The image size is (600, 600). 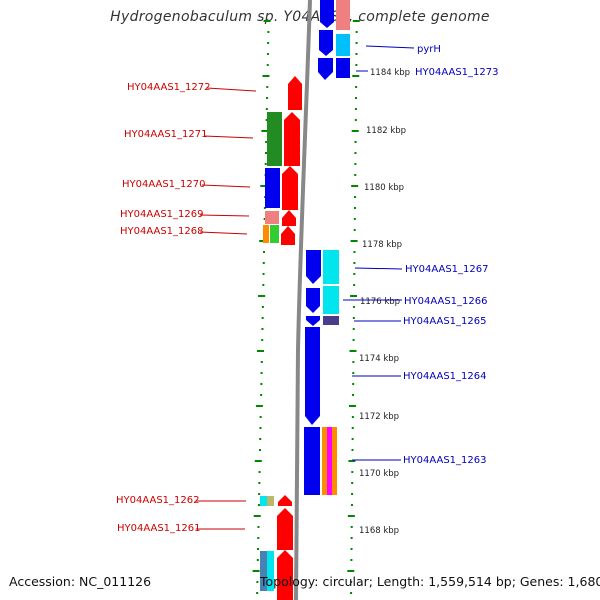 I want to click on scale-label: 1176 kbp, so click(x=380, y=302).